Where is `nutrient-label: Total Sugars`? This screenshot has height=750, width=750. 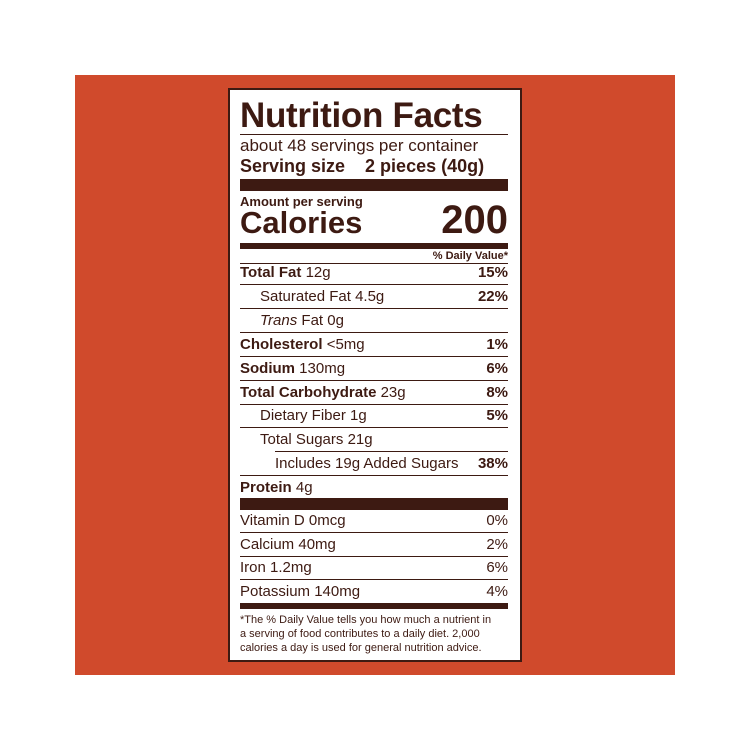 nutrient-label: Total Sugars is located at coordinates (302, 439).